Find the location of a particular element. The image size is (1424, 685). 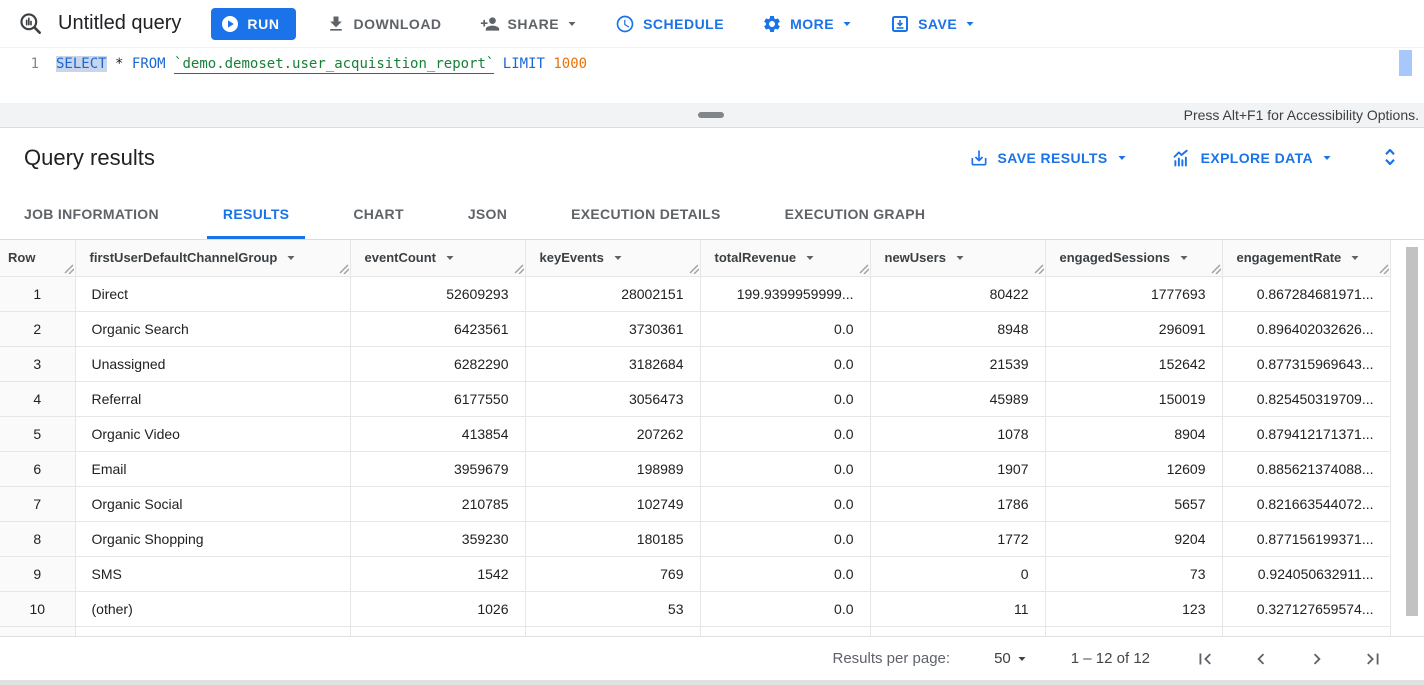

cell-channel: Referral is located at coordinates (213, 399).